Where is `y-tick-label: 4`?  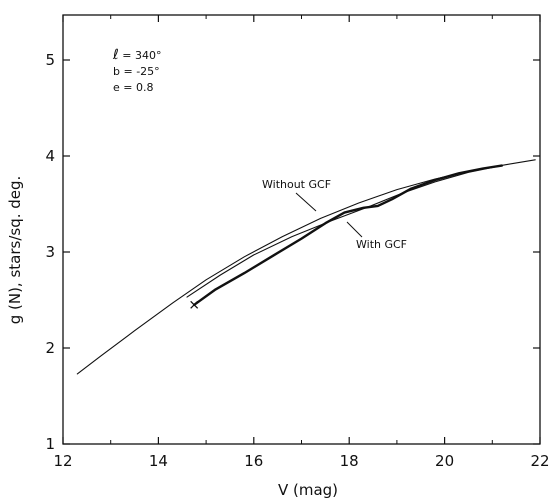 y-tick-label: 4 is located at coordinates (50, 156).